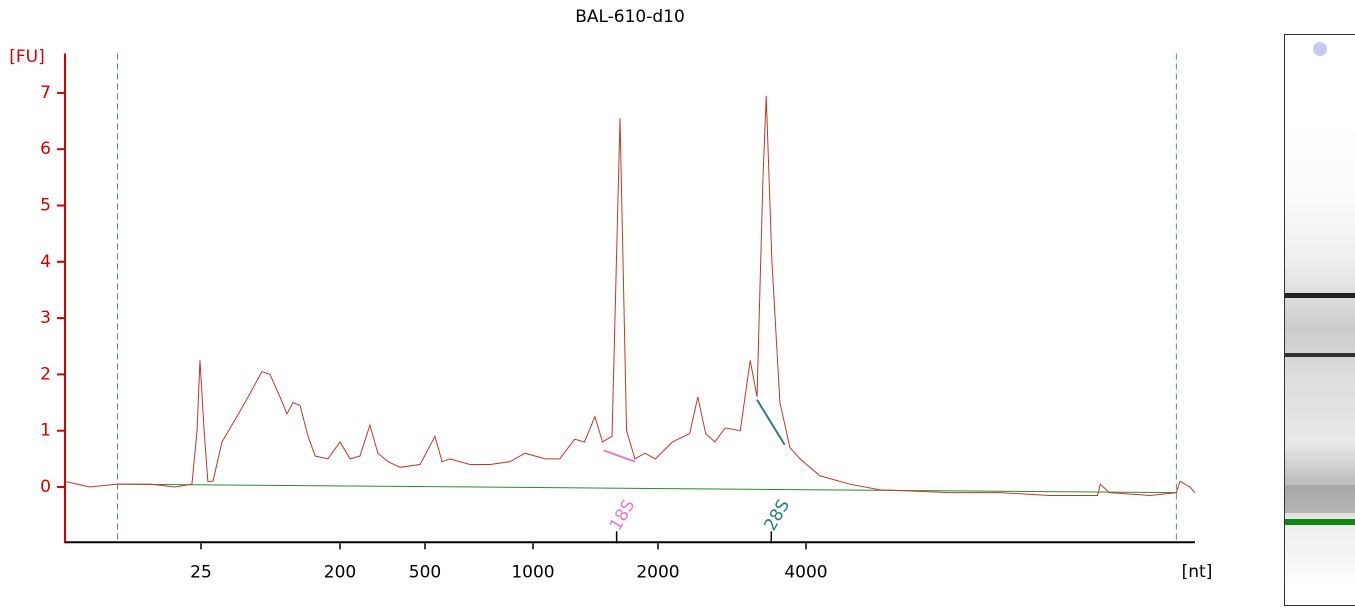  I want to click on y-axis-label: [FU], so click(27, 57).